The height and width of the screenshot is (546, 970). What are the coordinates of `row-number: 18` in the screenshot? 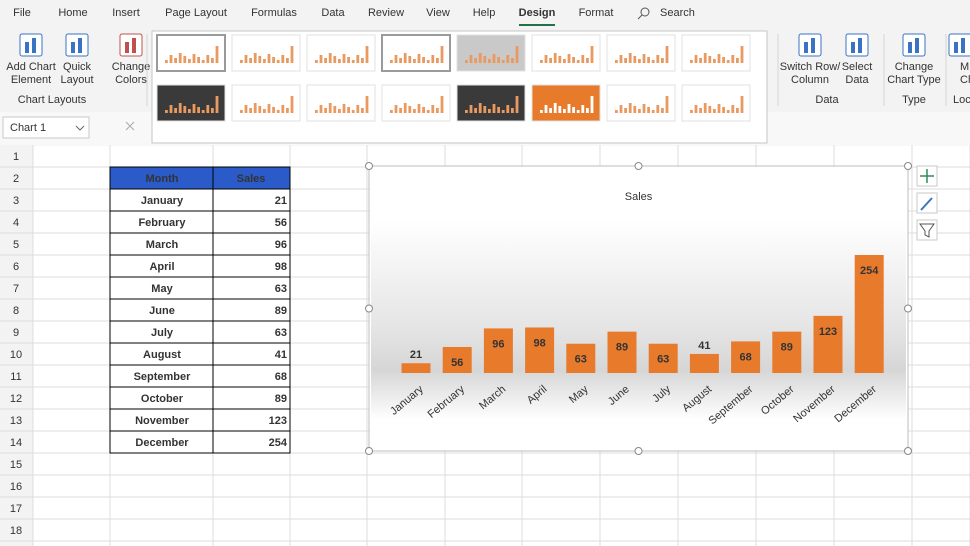 It's located at (16, 531).